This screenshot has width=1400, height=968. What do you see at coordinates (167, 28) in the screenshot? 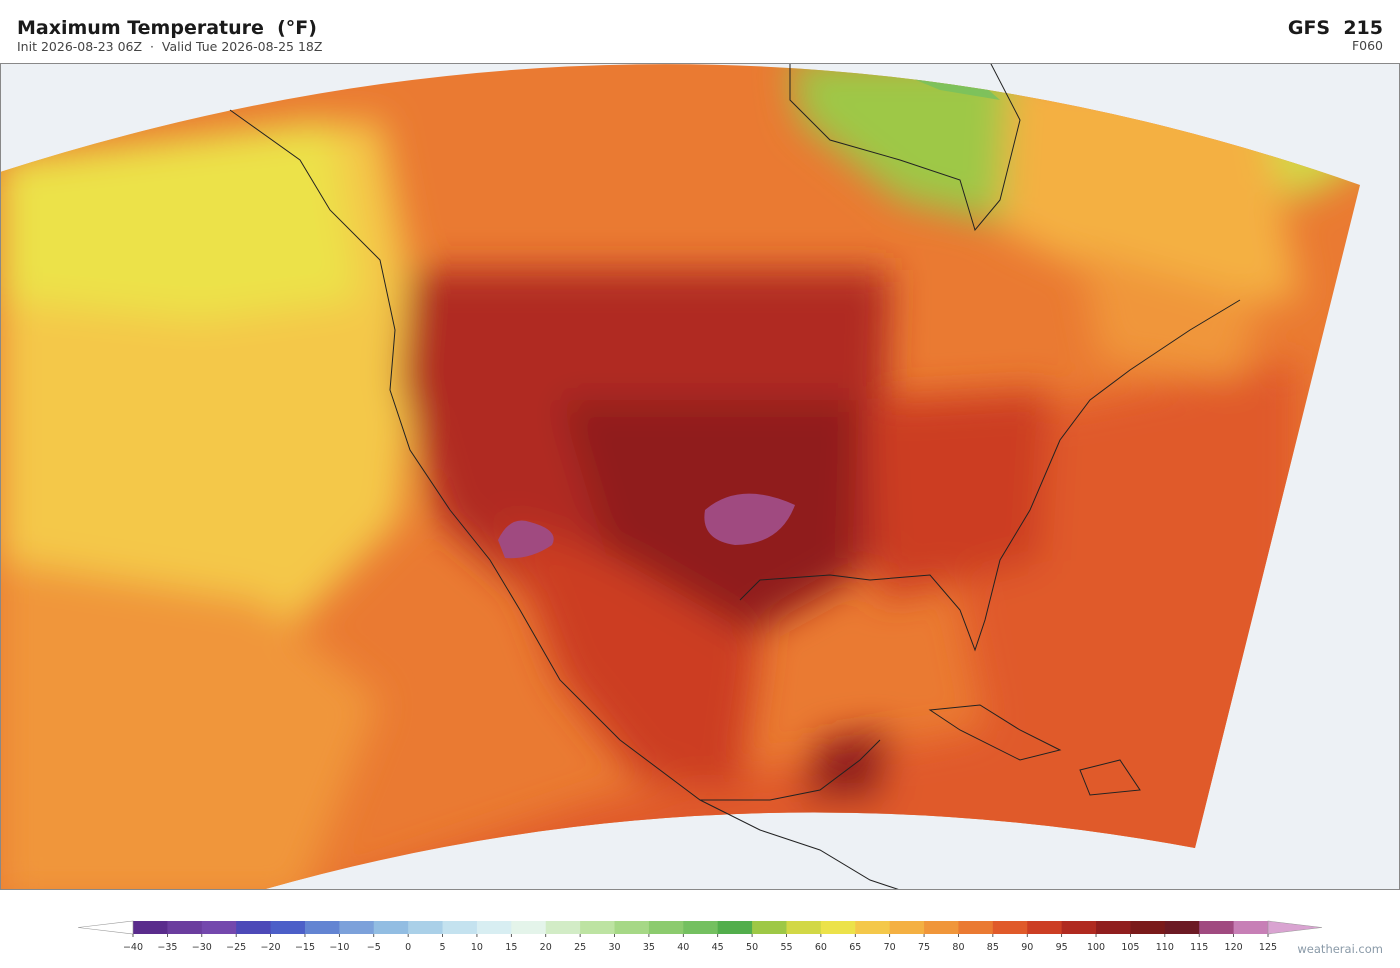
I see `map-title: Maximum Temperature (°F)` at bounding box center [167, 28].